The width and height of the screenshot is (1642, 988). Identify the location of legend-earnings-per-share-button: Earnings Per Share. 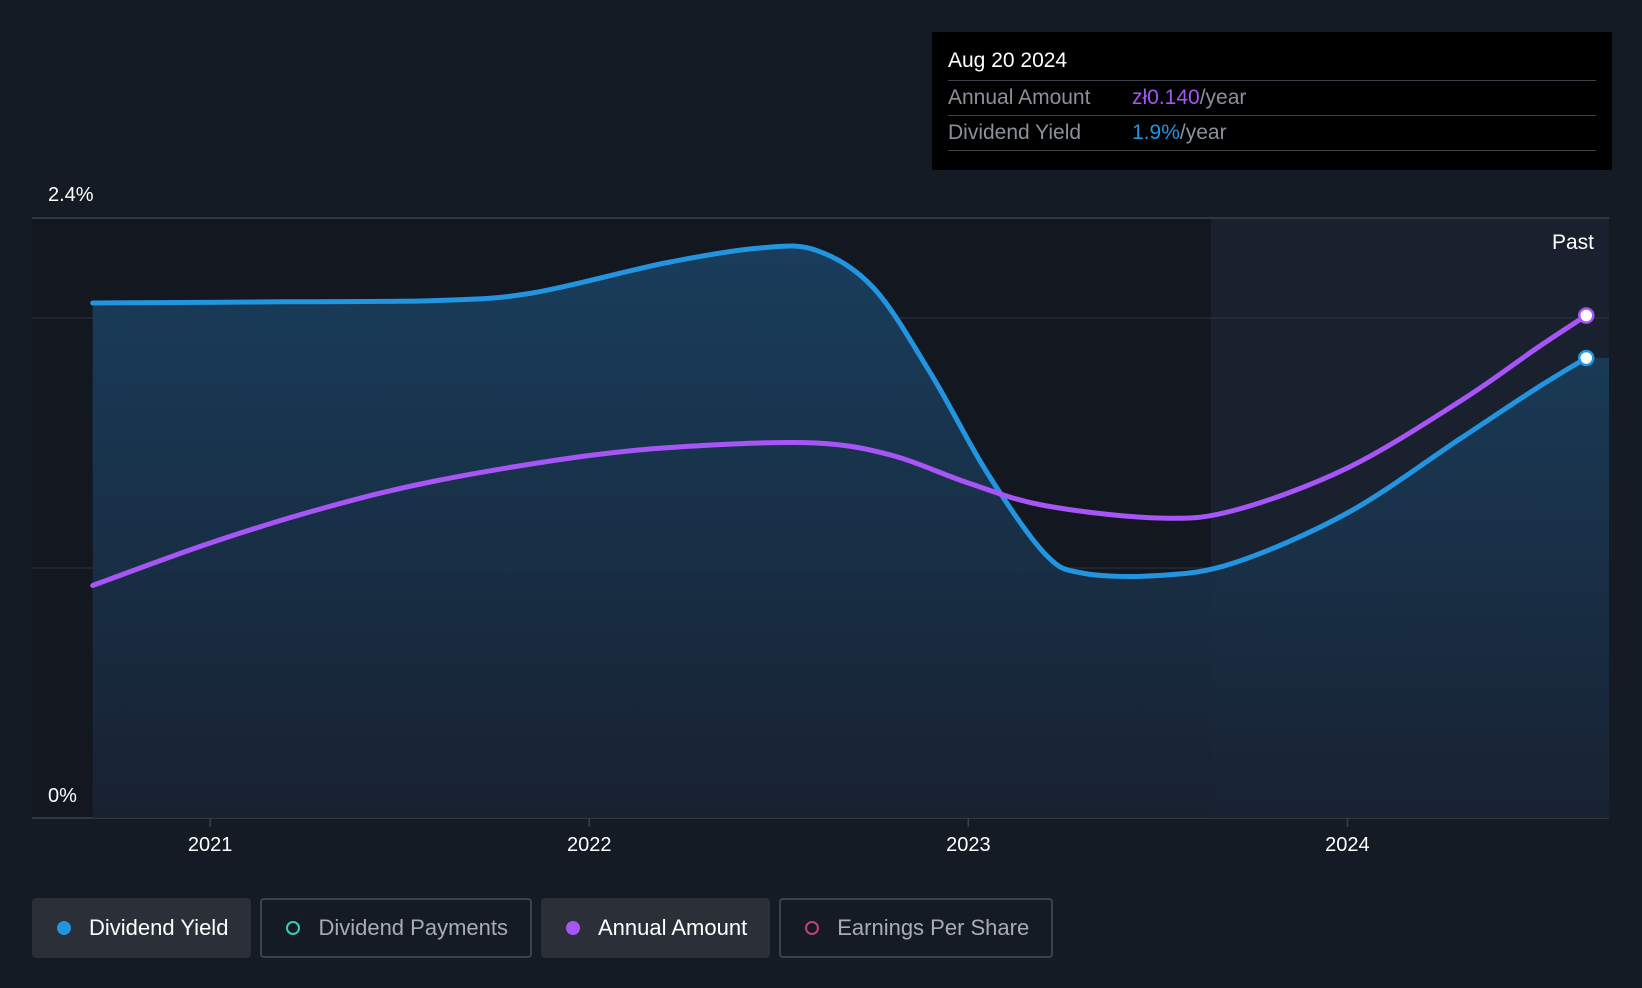
(916, 928).